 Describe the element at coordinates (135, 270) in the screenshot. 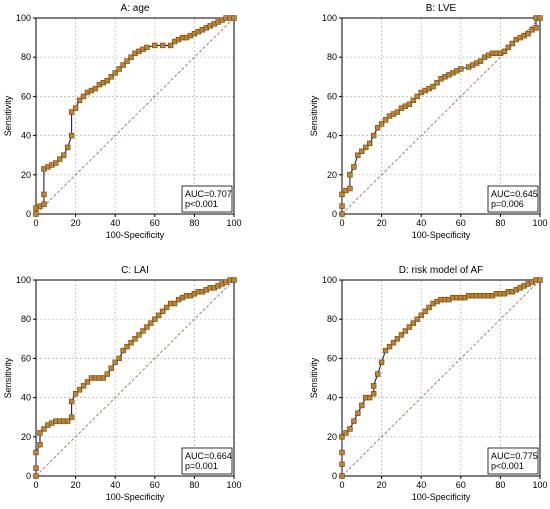

I see `chart-title: C: LAI` at that location.